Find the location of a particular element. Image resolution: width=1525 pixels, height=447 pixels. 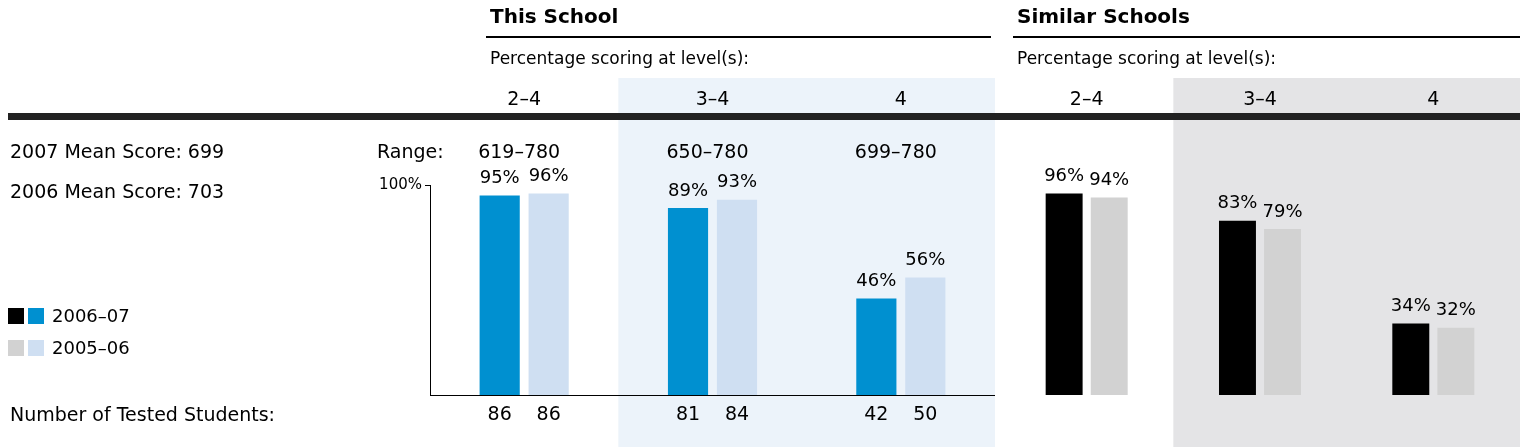

text: 699–780 is located at coordinates (895, 150).